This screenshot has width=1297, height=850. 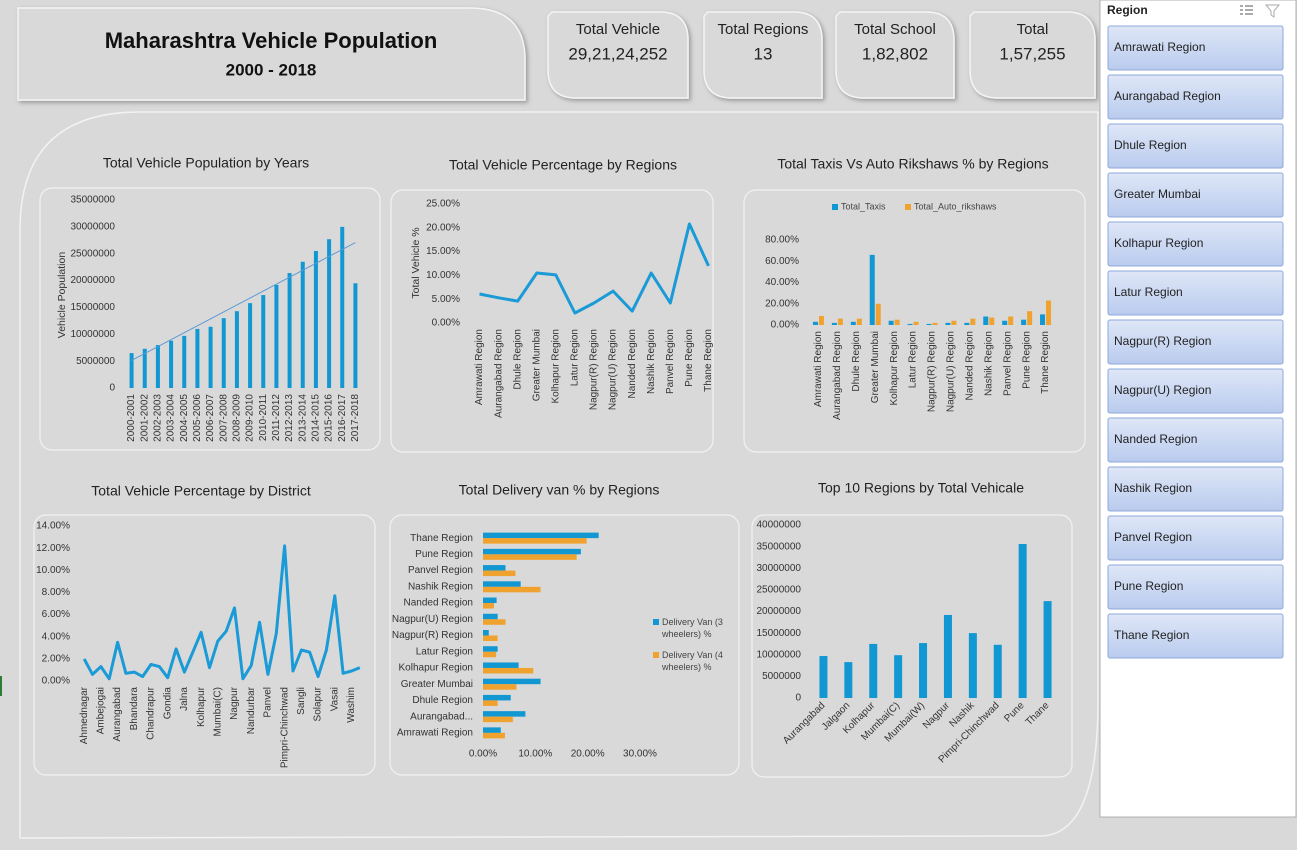 I want to click on slicer-item: Thane Region, so click(x=1195, y=636).